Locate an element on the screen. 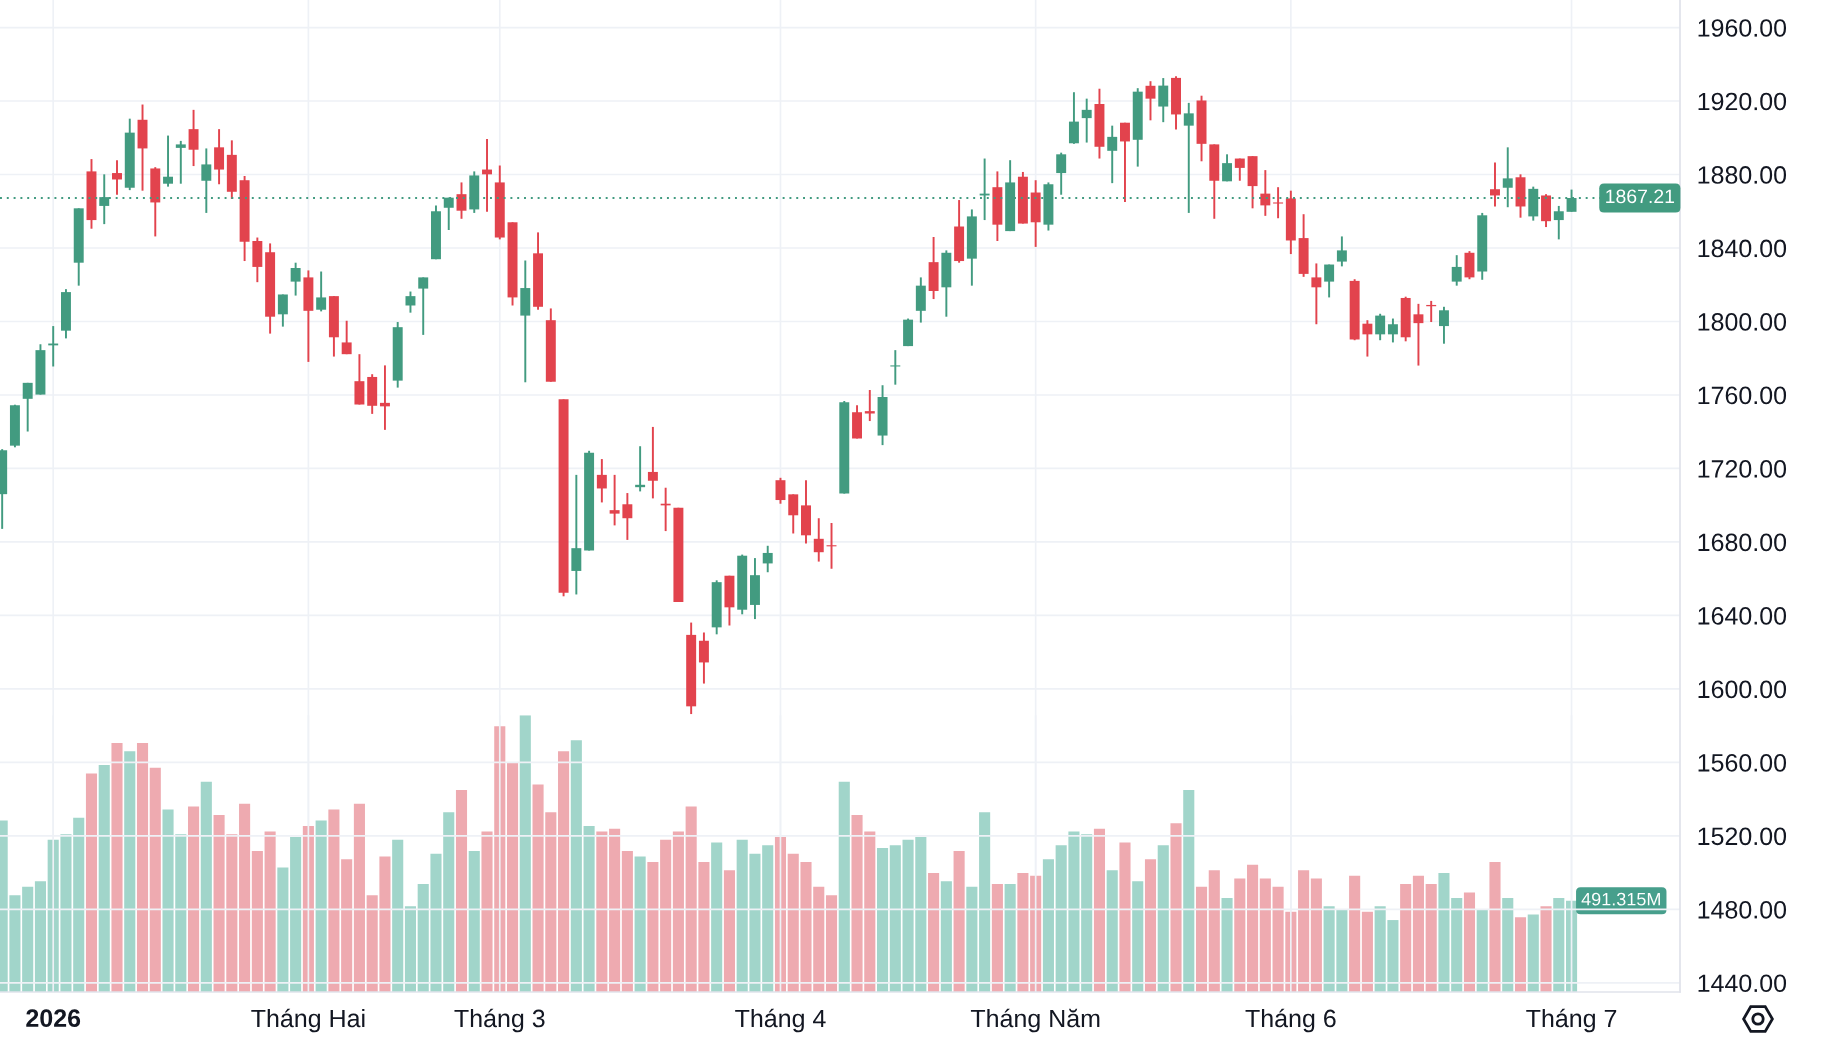  x-tick-label: Tháng Năm is located at coordinates (1035, 1020).